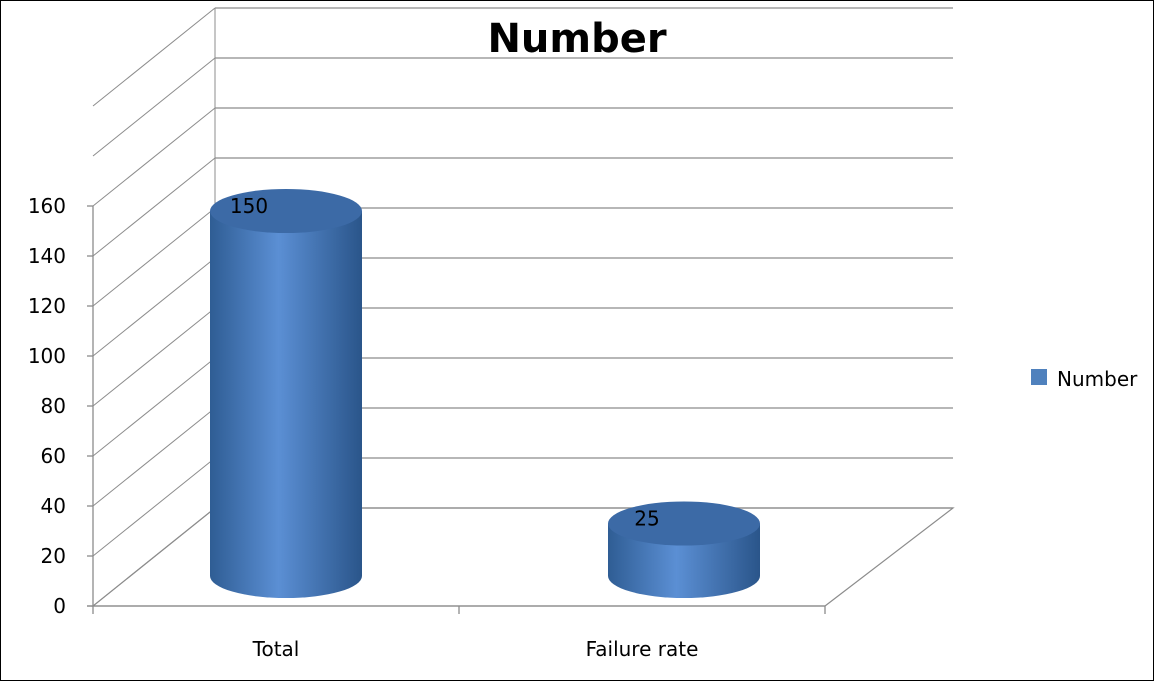 This screenshot has width=1154, height=681. Describe the element at coordinates (642, 649) in the screenshot. I see `x-category-label: Failure rate` at that location.